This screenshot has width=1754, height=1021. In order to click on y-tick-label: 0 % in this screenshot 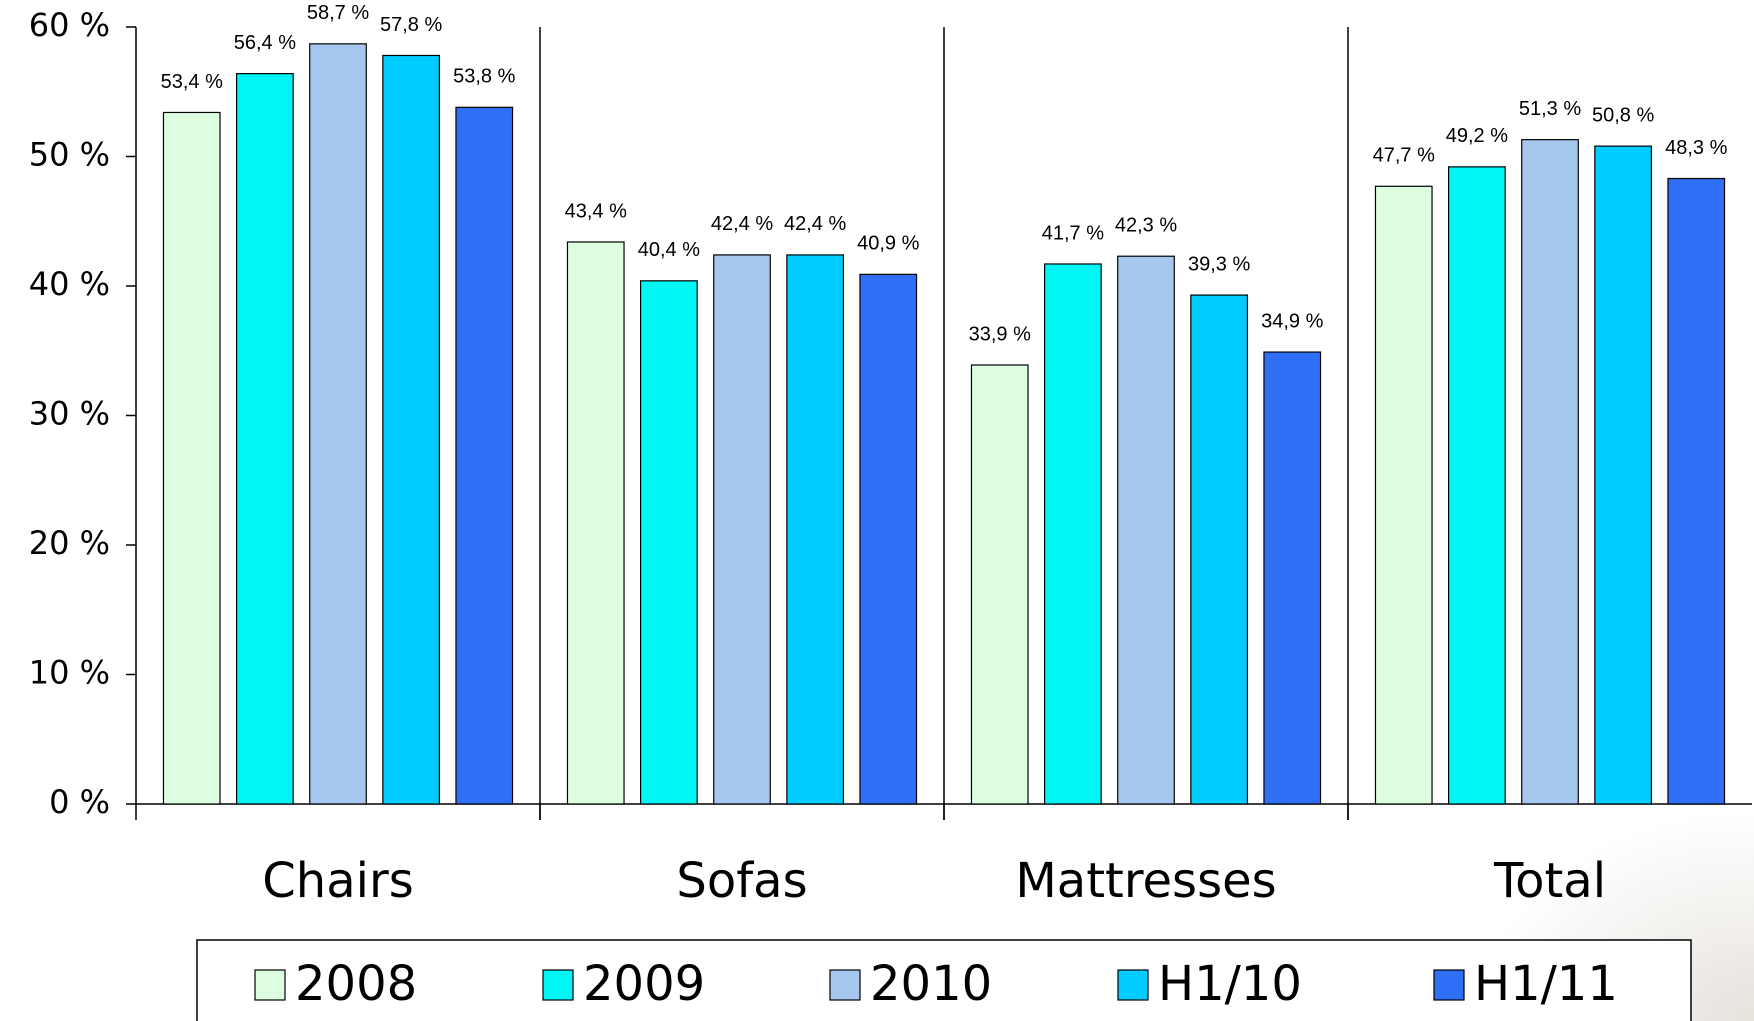, I will do `click(79, 802)`.